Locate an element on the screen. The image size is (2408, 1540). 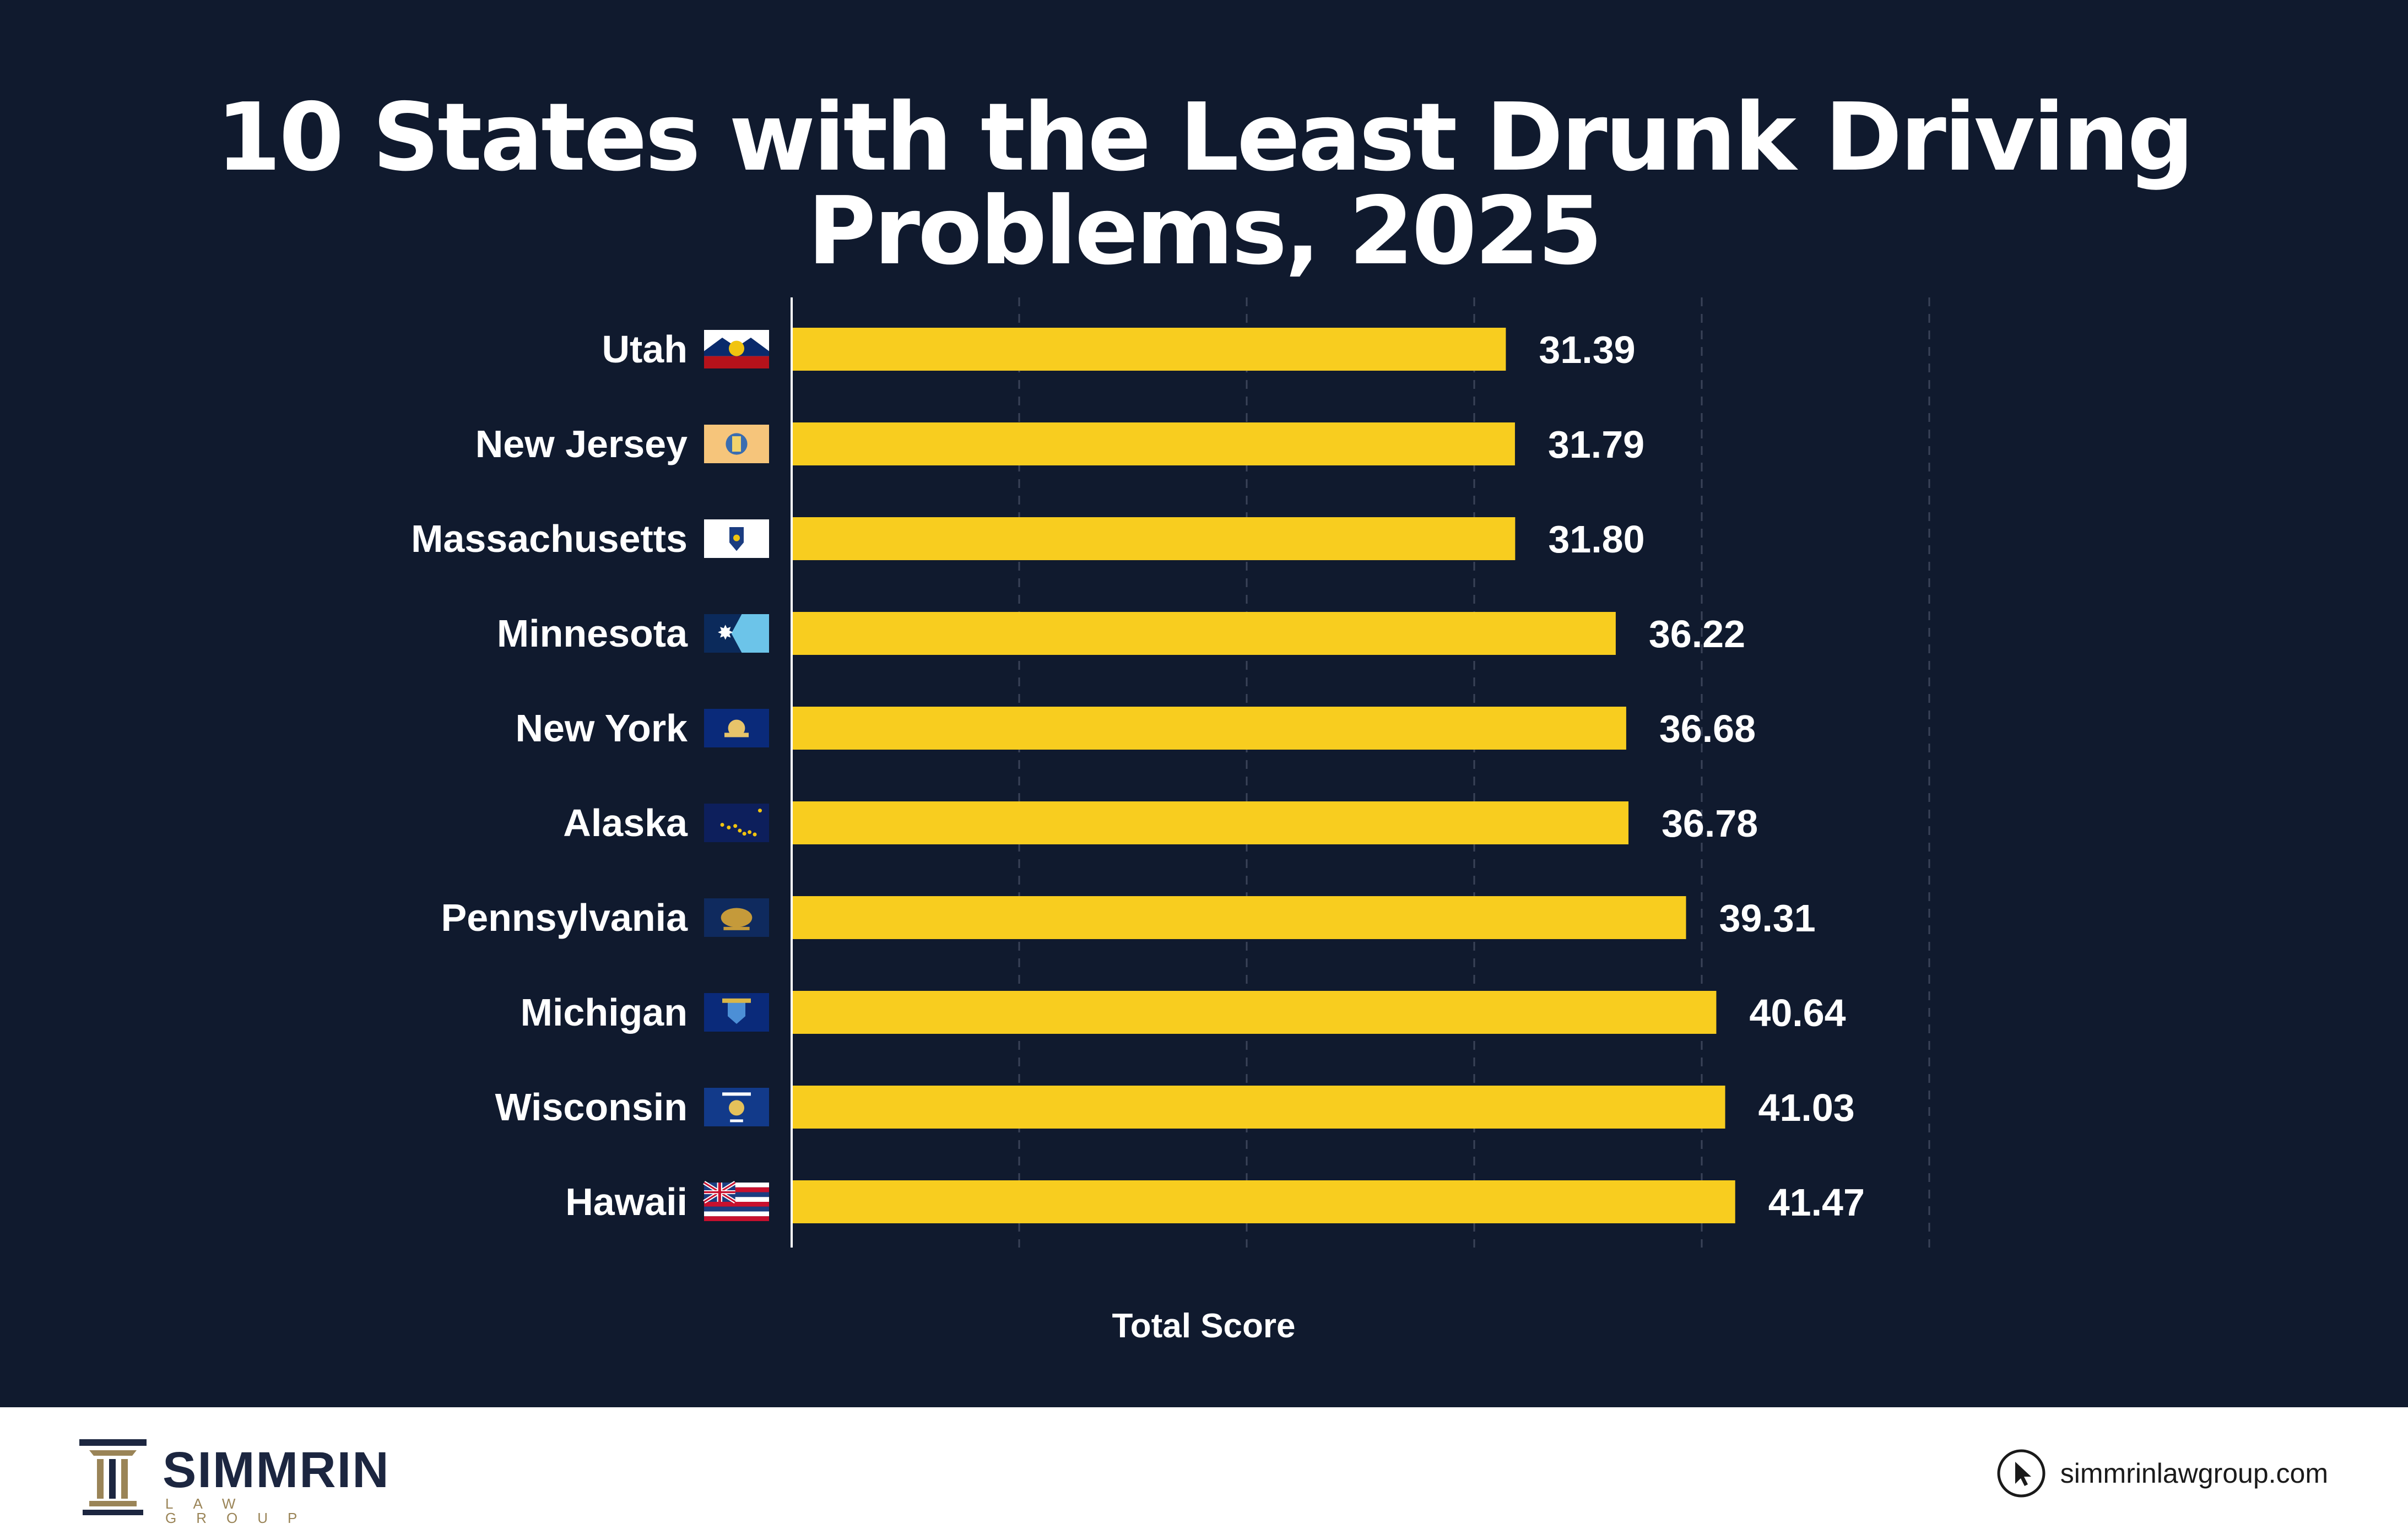
category-label-alaska: Alaska is located at coordinates (625, 822).